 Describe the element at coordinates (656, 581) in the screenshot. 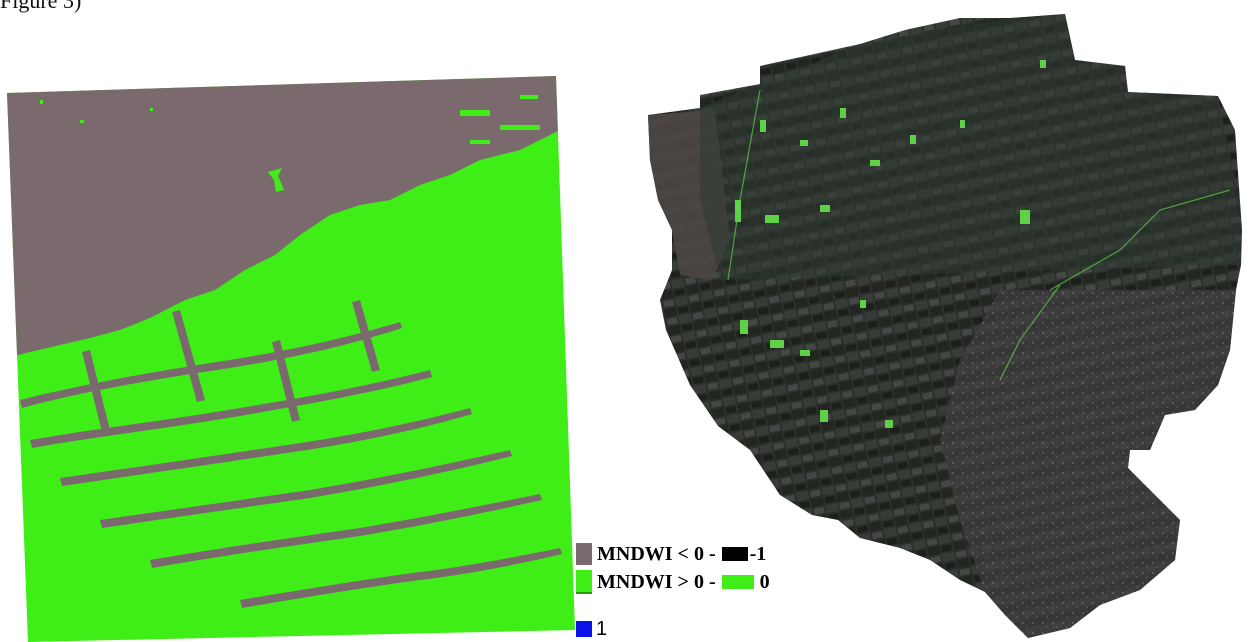

I see `legend-label-positive: MNDWI > 0 -` at that location.